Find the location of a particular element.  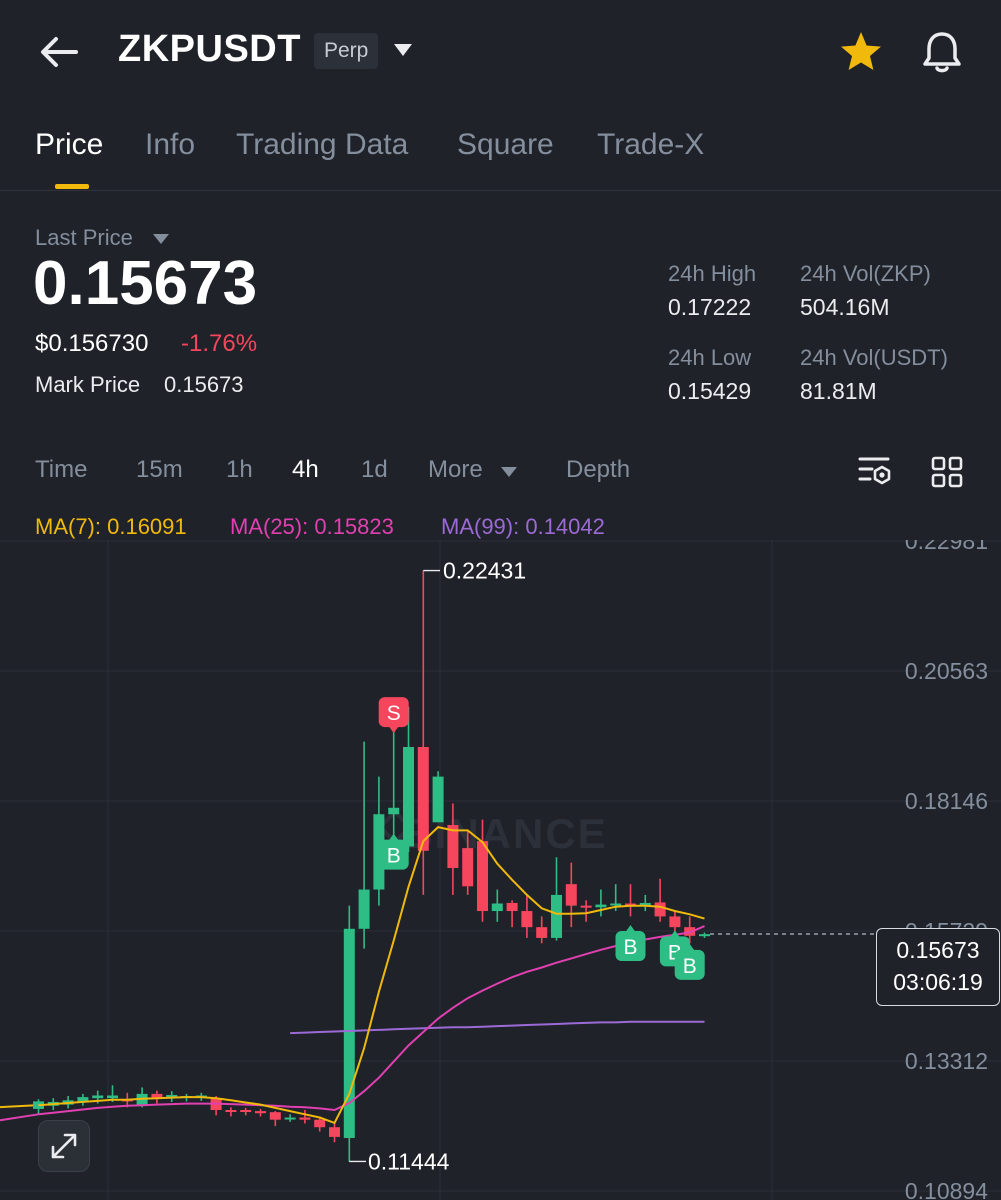

grid-layout-icon is located at coordinates (947, 472).